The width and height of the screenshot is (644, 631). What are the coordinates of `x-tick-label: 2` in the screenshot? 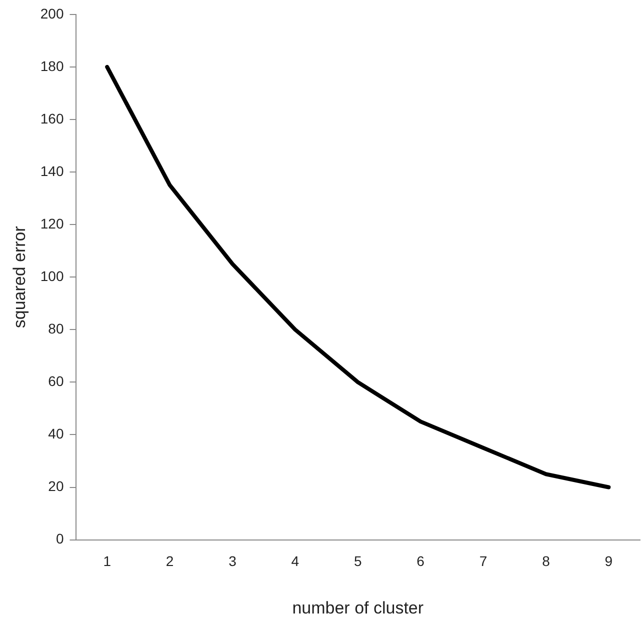 It's located at (170, 561).